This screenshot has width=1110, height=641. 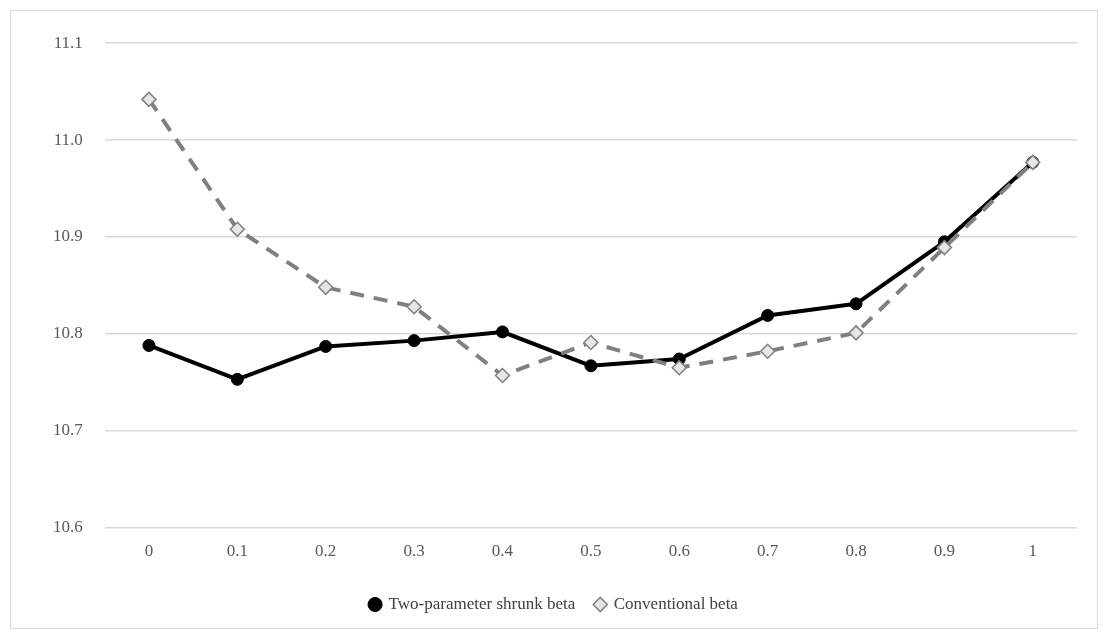 I want to click on y-tick-label: 11.0, so click(x=68, y=139).